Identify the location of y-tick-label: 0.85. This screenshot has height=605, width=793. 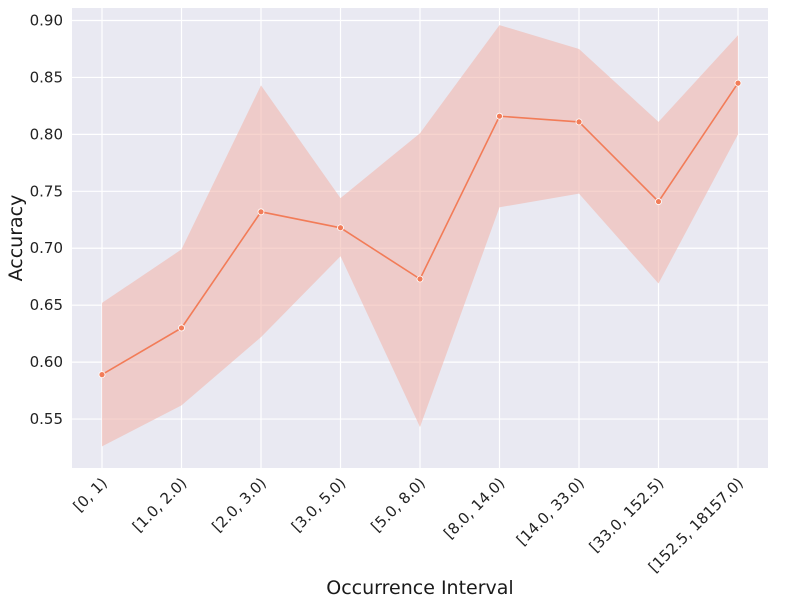
(46, 77).